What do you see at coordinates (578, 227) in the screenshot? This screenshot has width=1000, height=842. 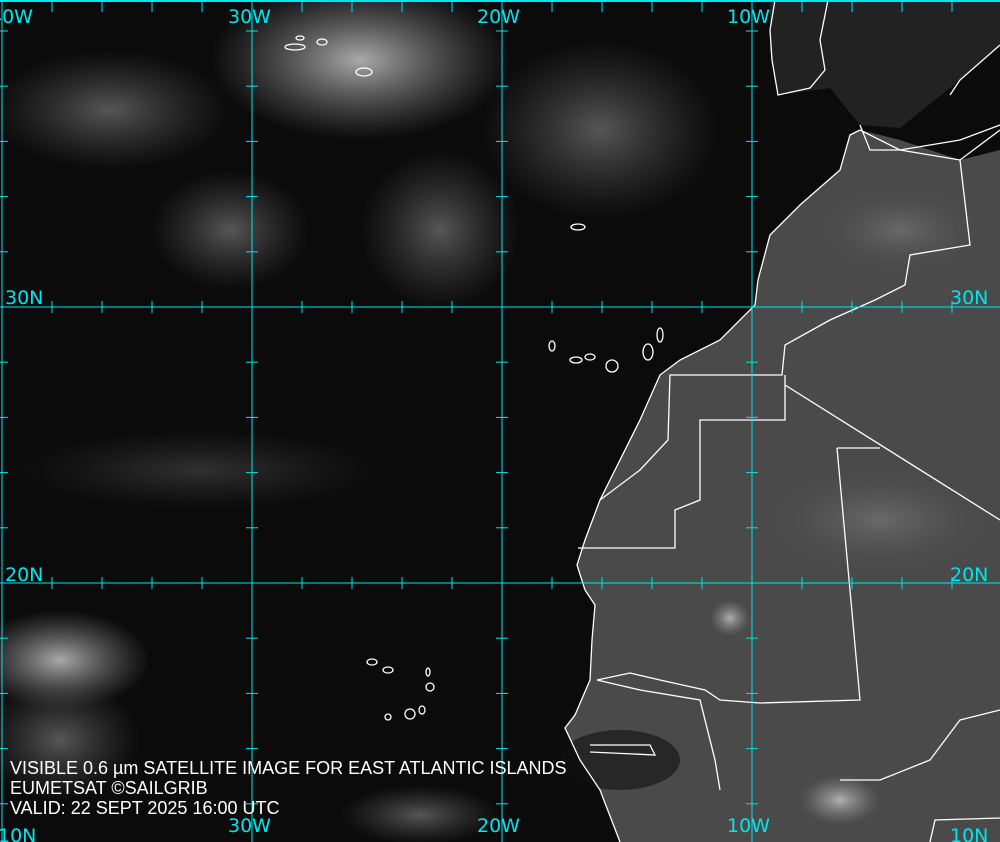 I see `madeira-island` at bounding box center [578, 227].